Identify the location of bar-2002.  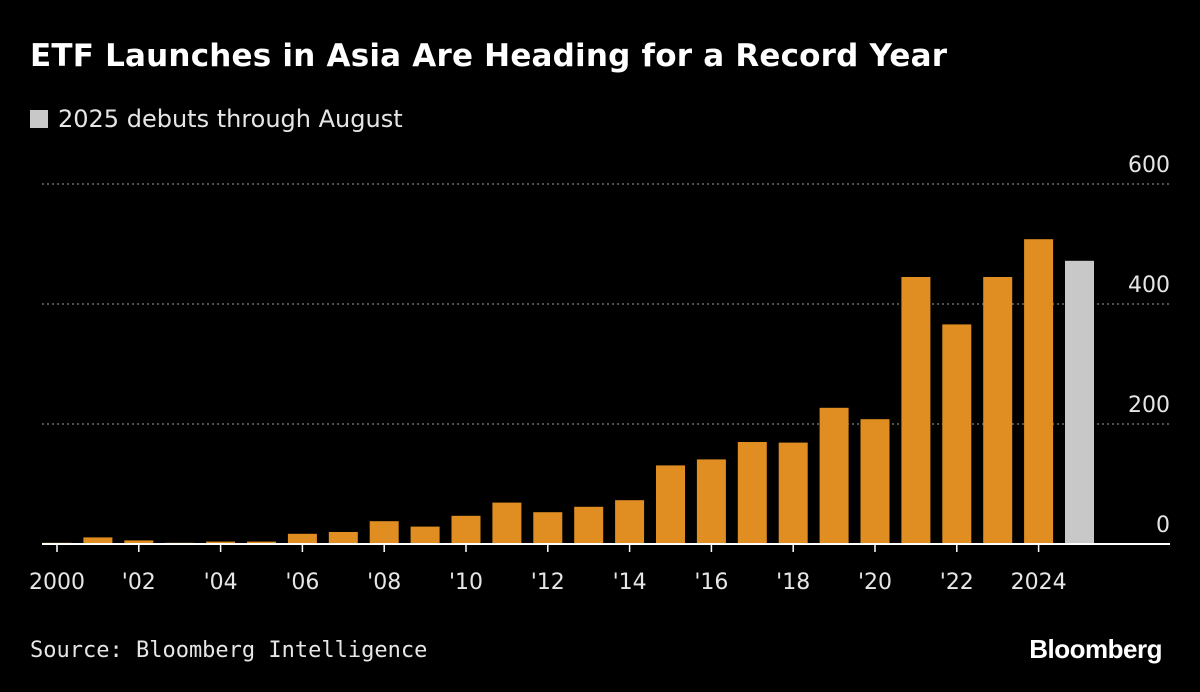
(139, 542).